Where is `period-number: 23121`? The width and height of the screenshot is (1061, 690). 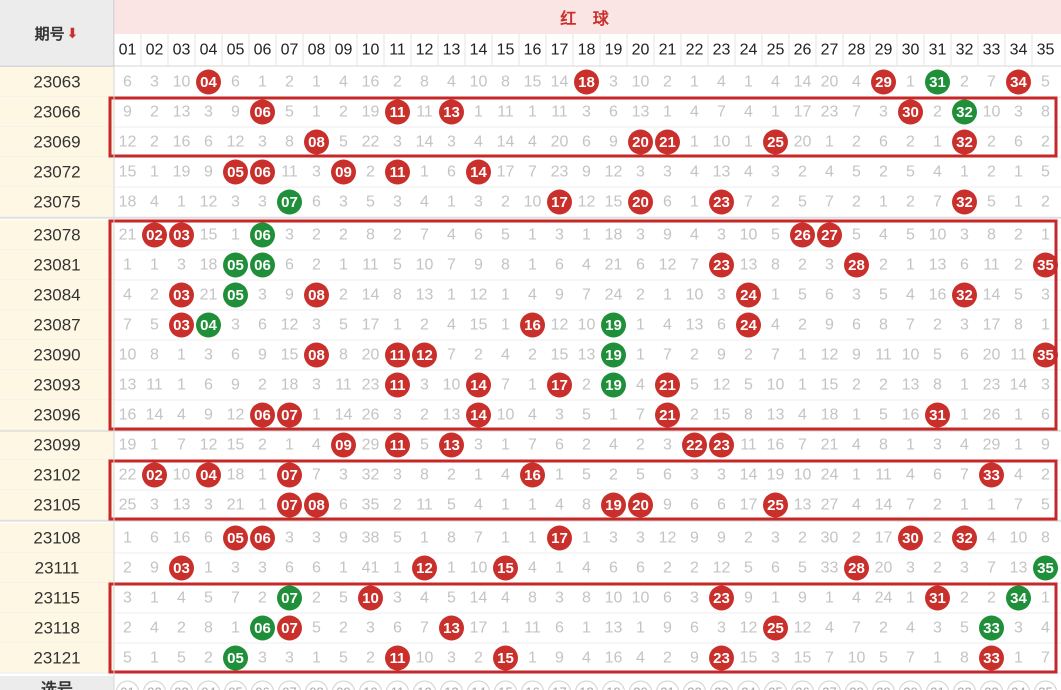 period-number: 23121 is located at coordinates (56, 658).